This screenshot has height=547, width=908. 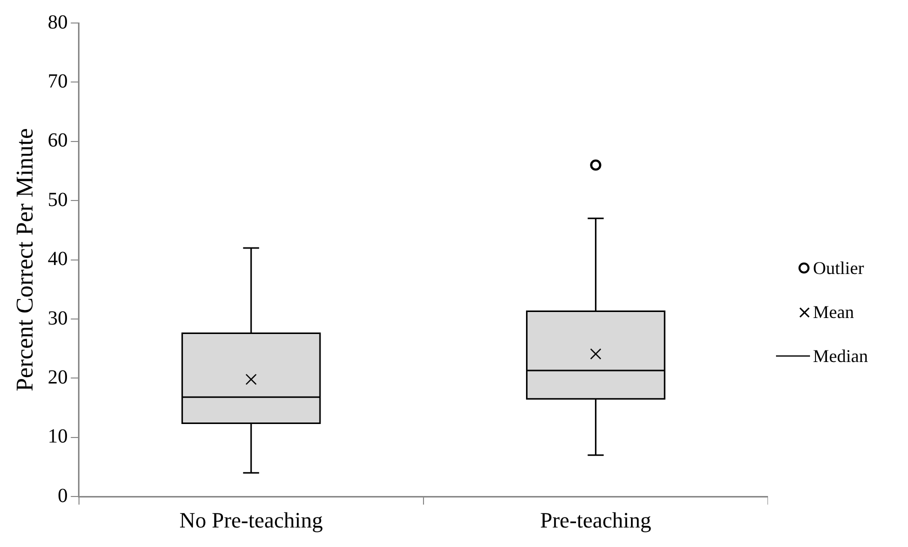 I want to click on y-tick-label: 30, so click(x=58, y=318).